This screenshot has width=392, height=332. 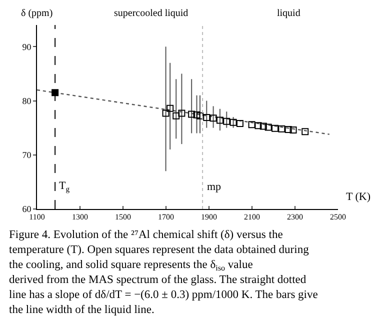 I want to click on x-tick-label: 1500, so click(x=123, y=217).